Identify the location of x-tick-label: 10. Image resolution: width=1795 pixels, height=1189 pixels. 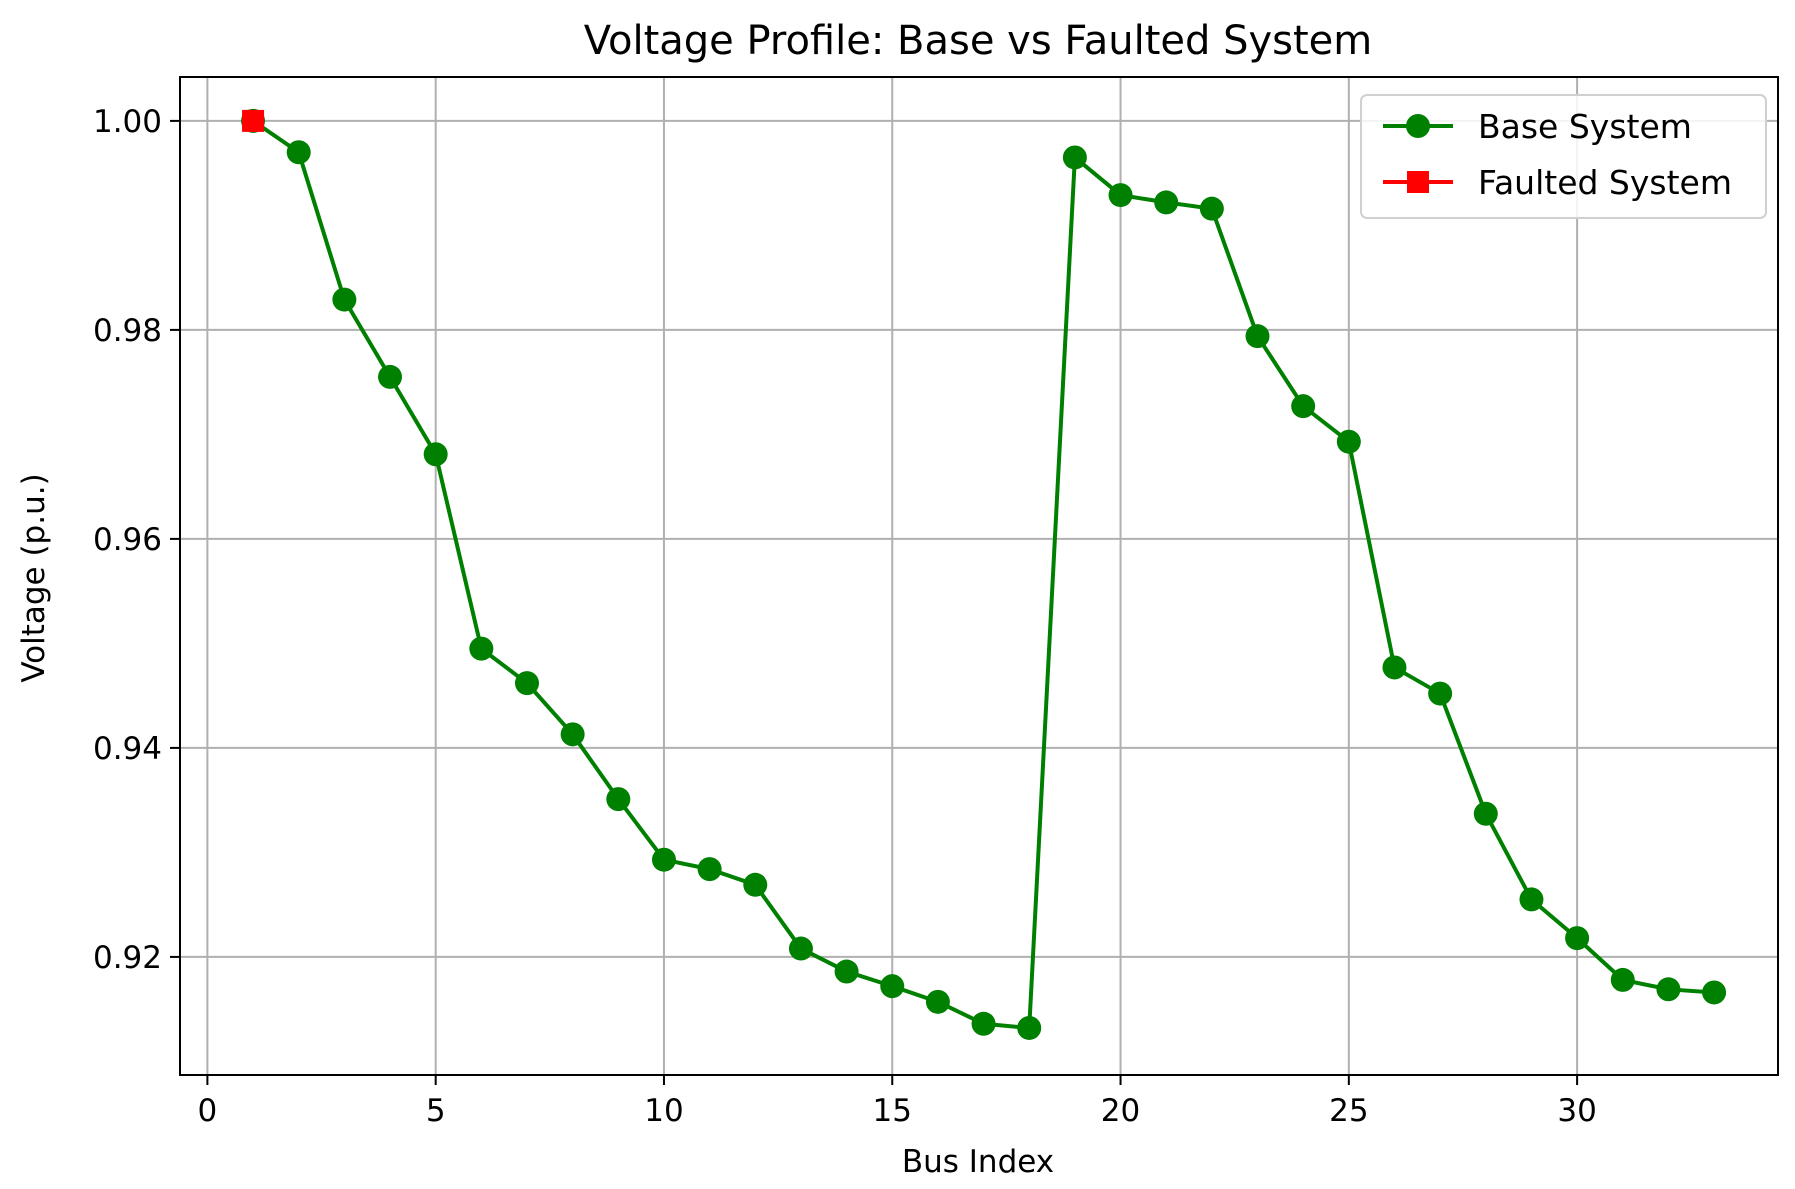
(663, 1111).